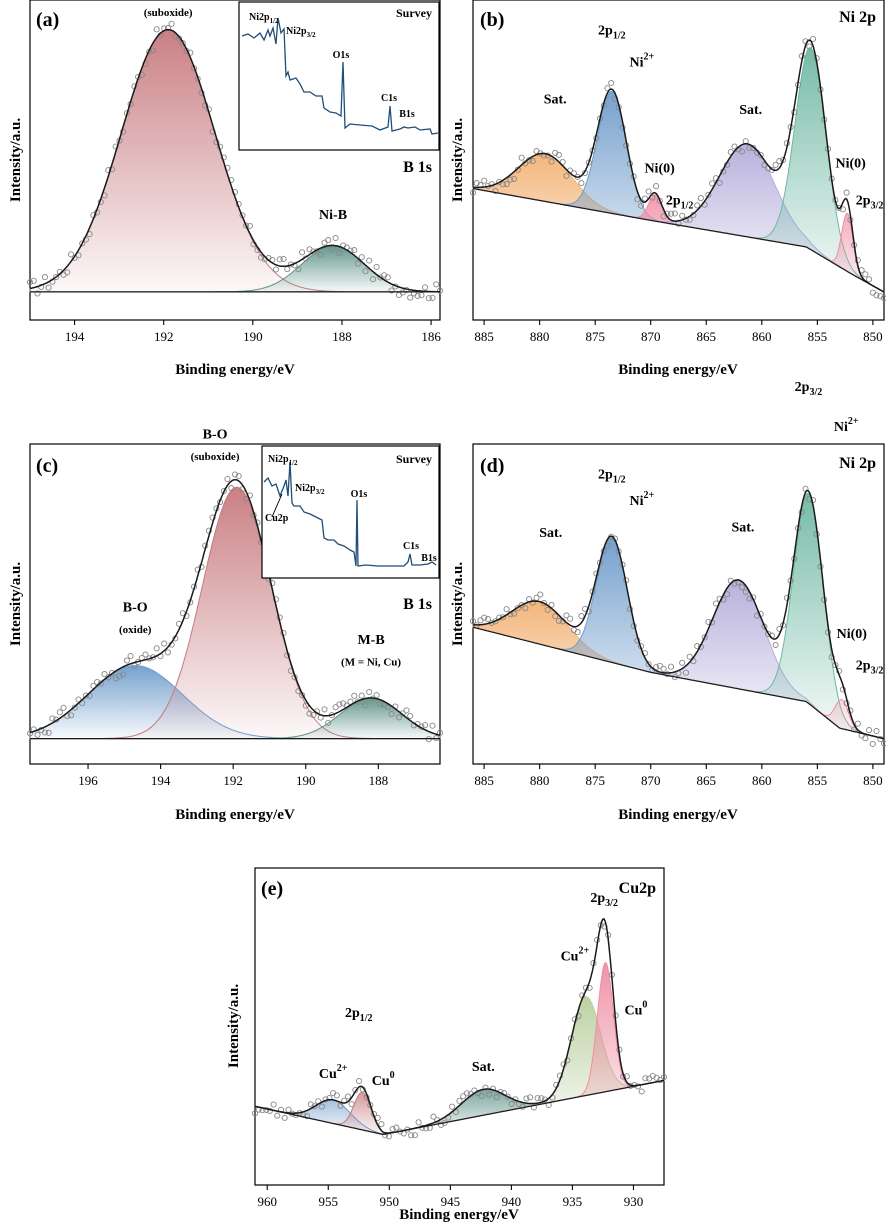  What do you see at coordinates (16, 160) in the screenshot?
I see `panel-a-ylabel: Intensity/a.u.` at bounding box center [16, 160].